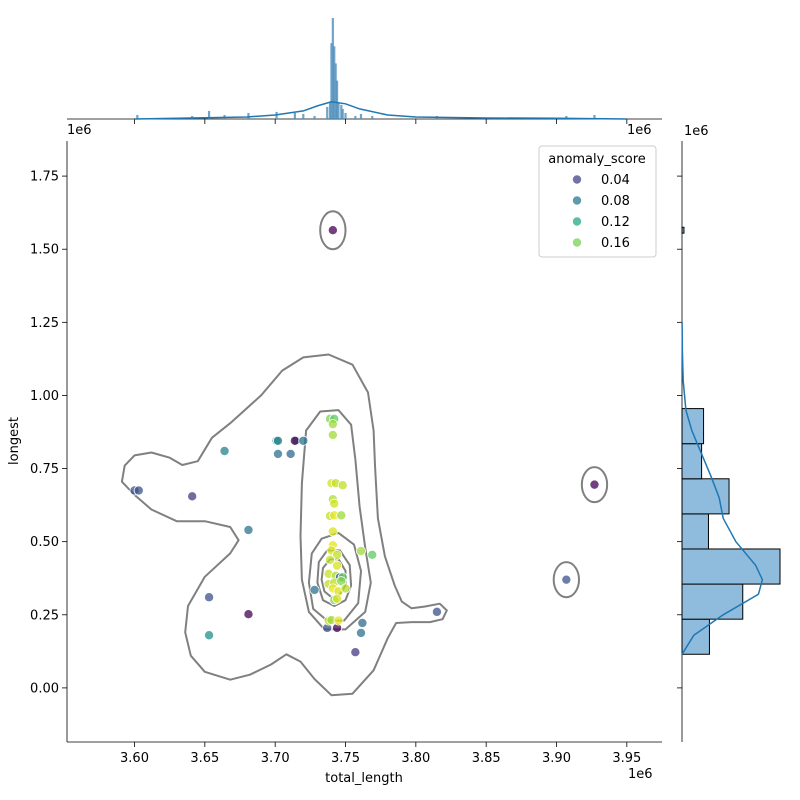 The image size is (800, 800). What do you see at coordinates (640, 774) in the screenshot?
I see `x-offset-label-bottom: 1e6` at bounding box center [640, 774].